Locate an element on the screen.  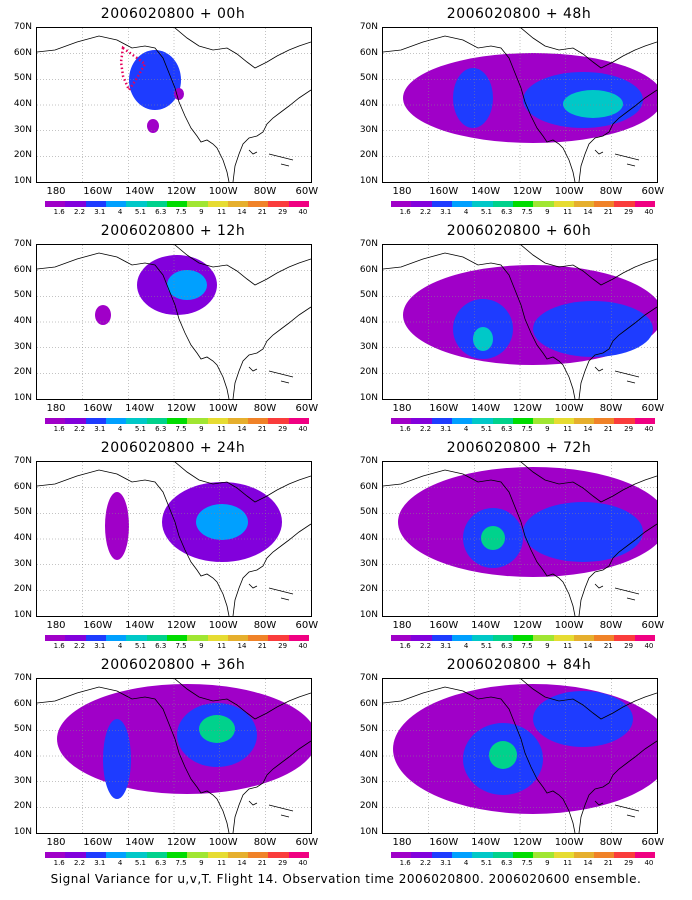
panel-title: 2006020800 + 48h is located at coordinates (519, 14).